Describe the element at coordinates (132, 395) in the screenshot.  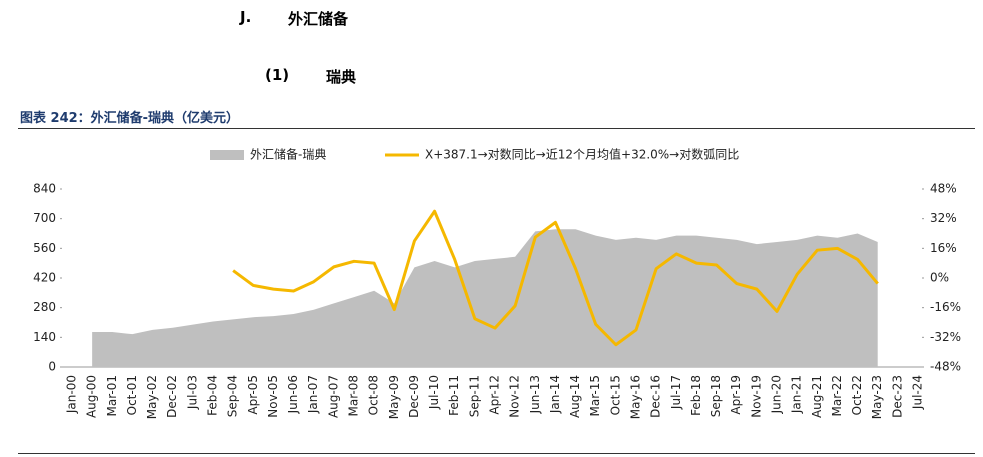
I see `x-tick-label: Oct-01` at that location.